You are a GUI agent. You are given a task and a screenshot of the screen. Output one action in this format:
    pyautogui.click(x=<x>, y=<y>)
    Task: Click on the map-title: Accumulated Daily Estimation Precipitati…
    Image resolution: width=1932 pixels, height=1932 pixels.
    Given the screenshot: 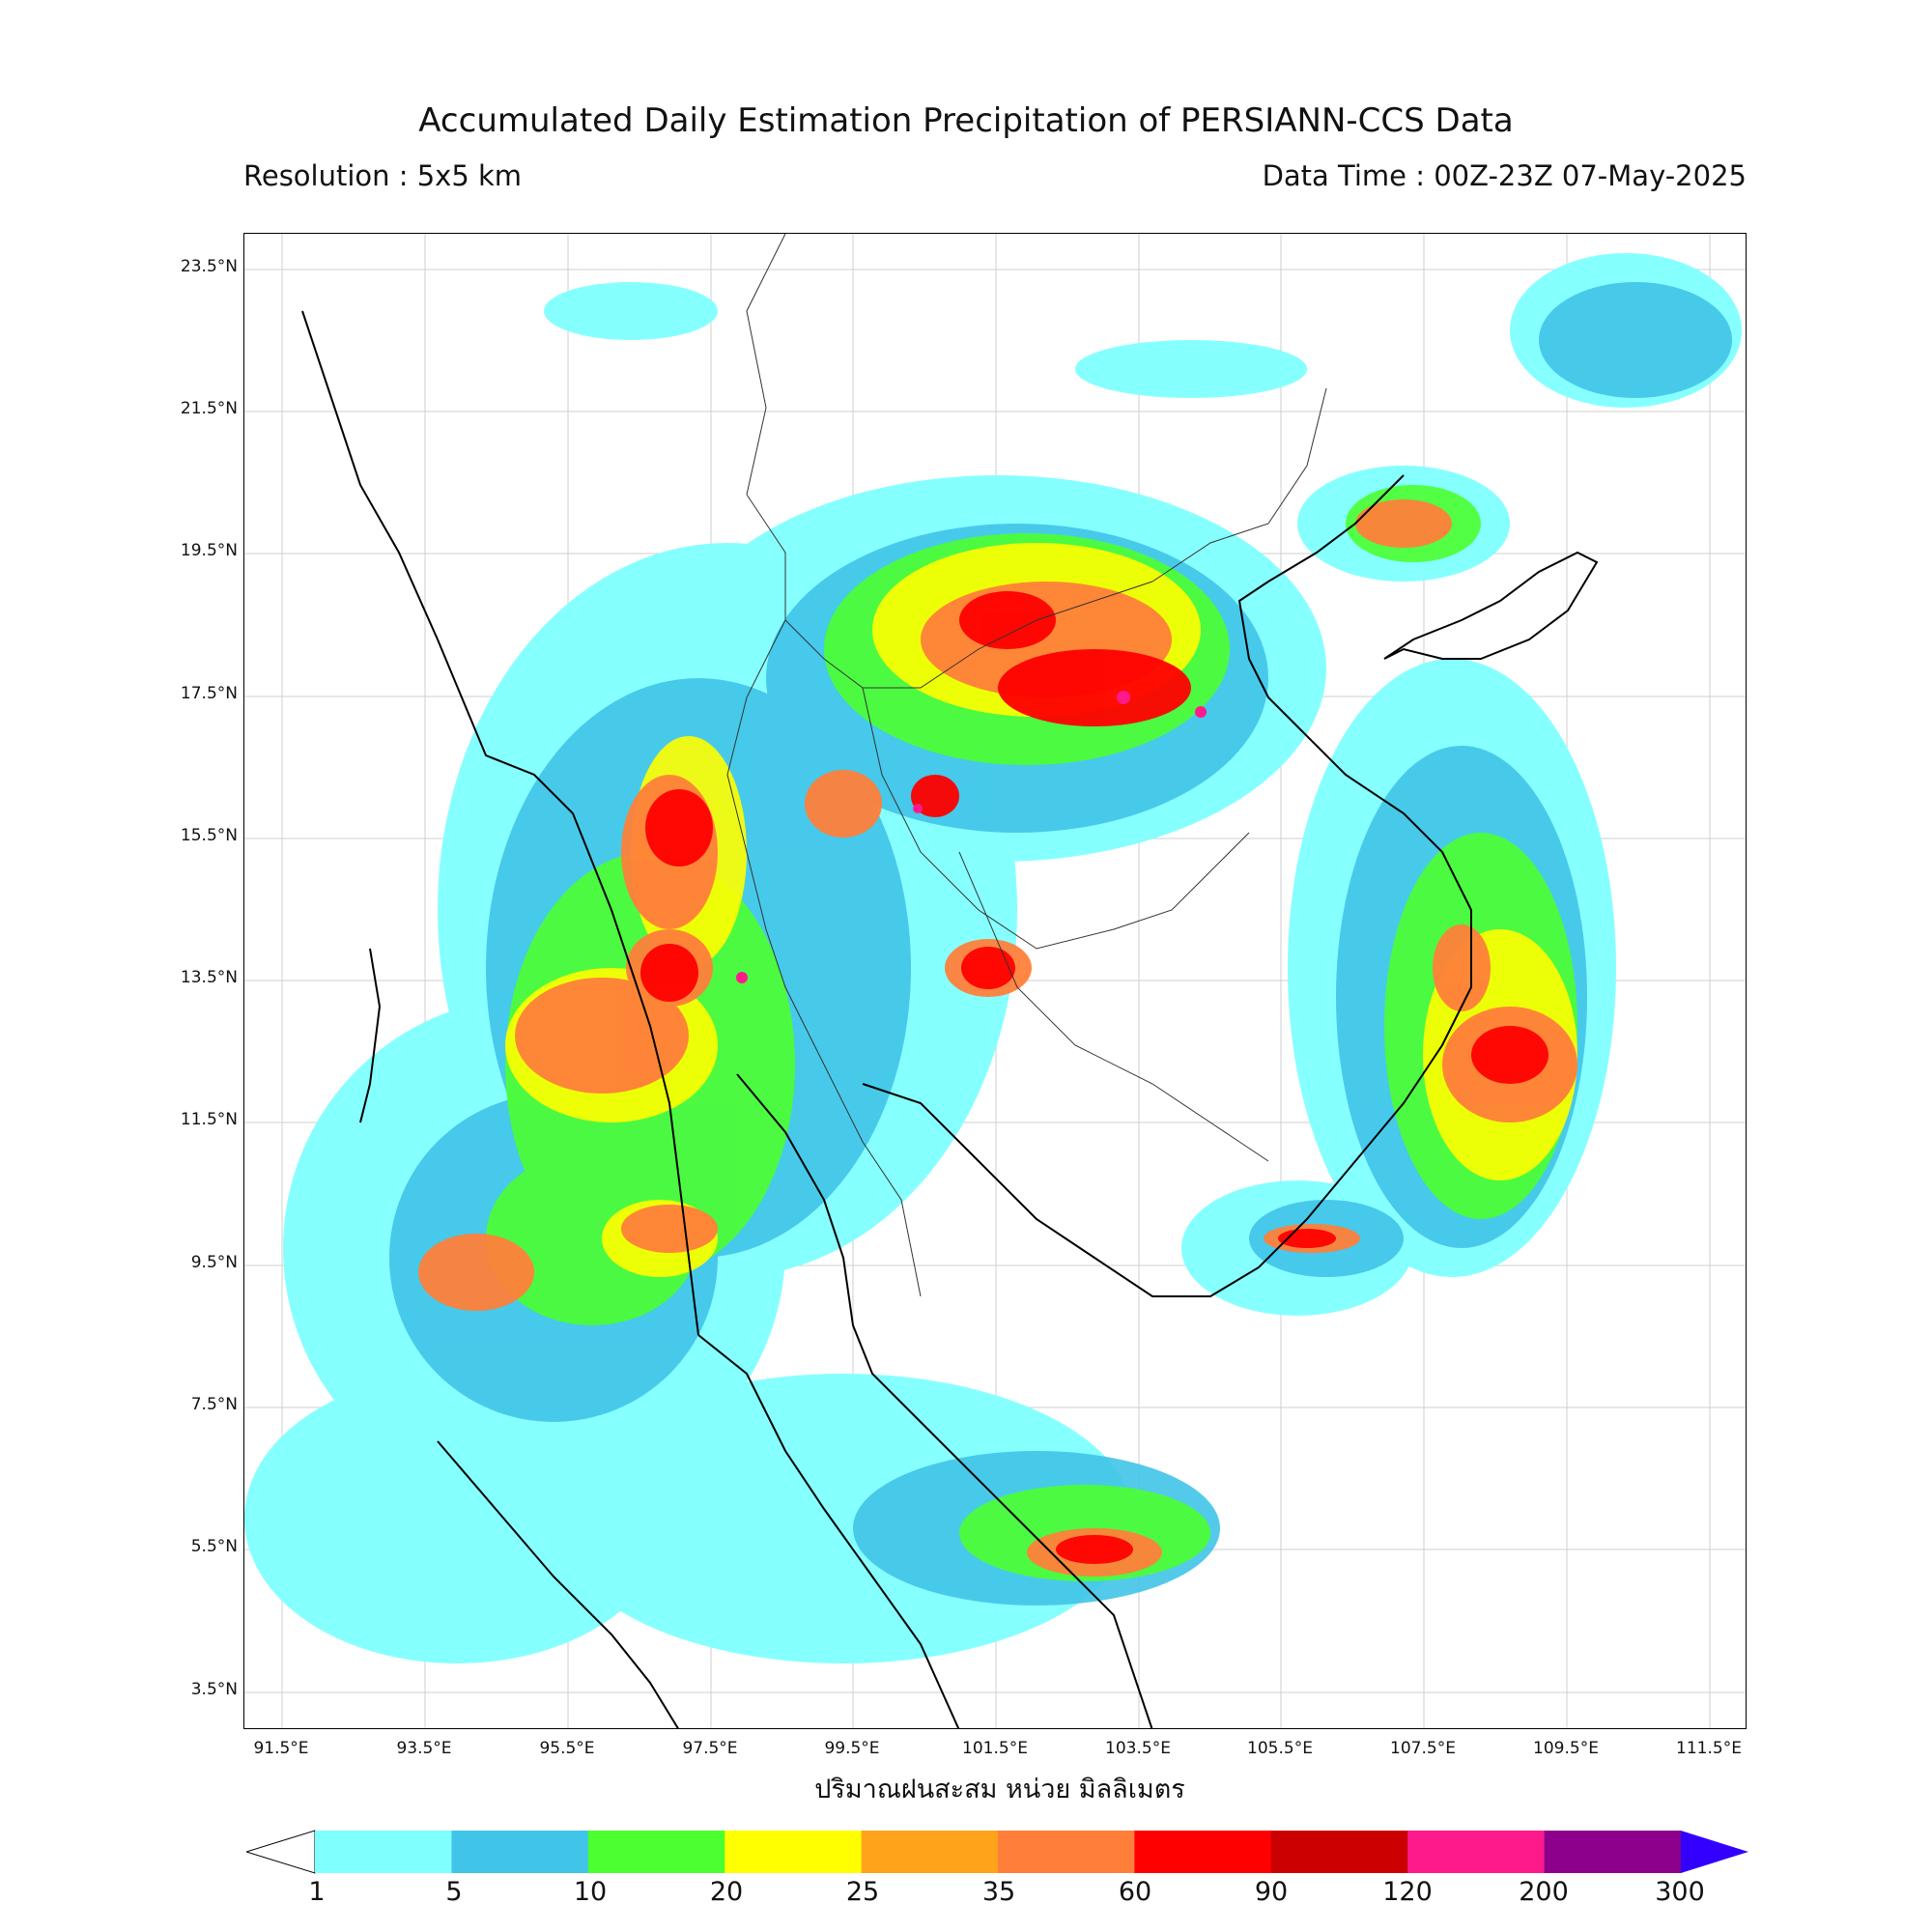 What is the action you would take?
    pyautogui.click(x=966, y=120)
    